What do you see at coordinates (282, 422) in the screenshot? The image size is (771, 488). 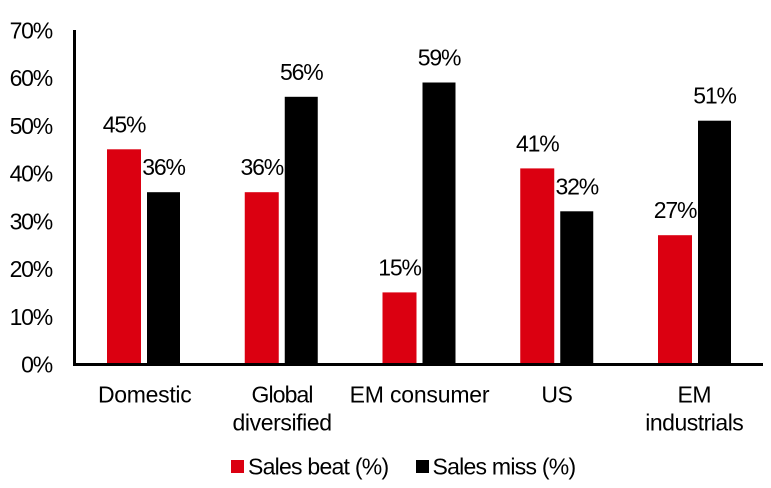 I see `svg-text: diversified` at bounding box center [282, 422].